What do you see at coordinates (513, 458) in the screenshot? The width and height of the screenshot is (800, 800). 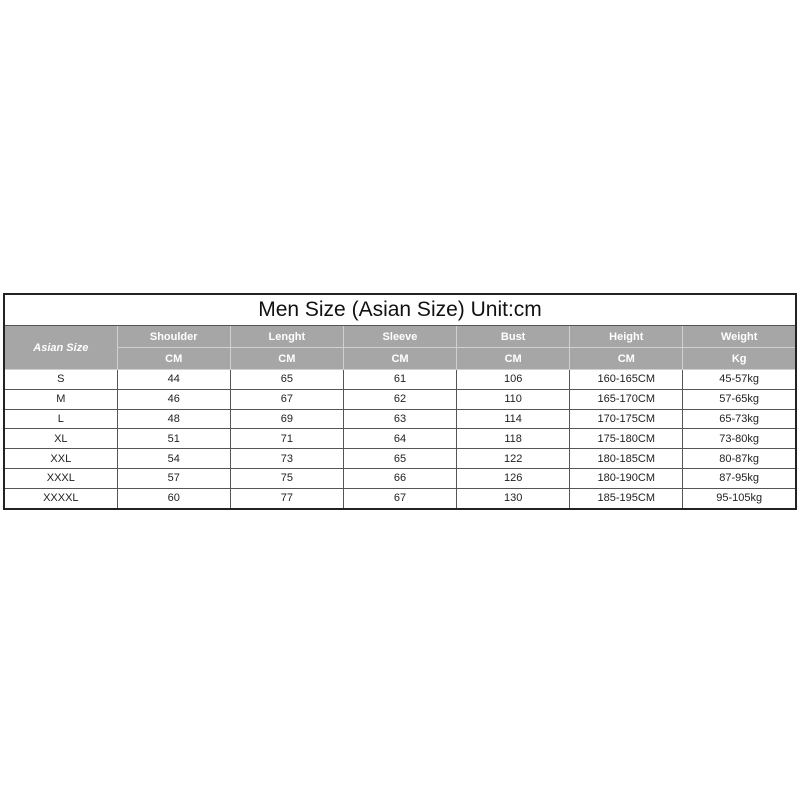 I see `table-cell: 122` at bounding box center [513, 458].